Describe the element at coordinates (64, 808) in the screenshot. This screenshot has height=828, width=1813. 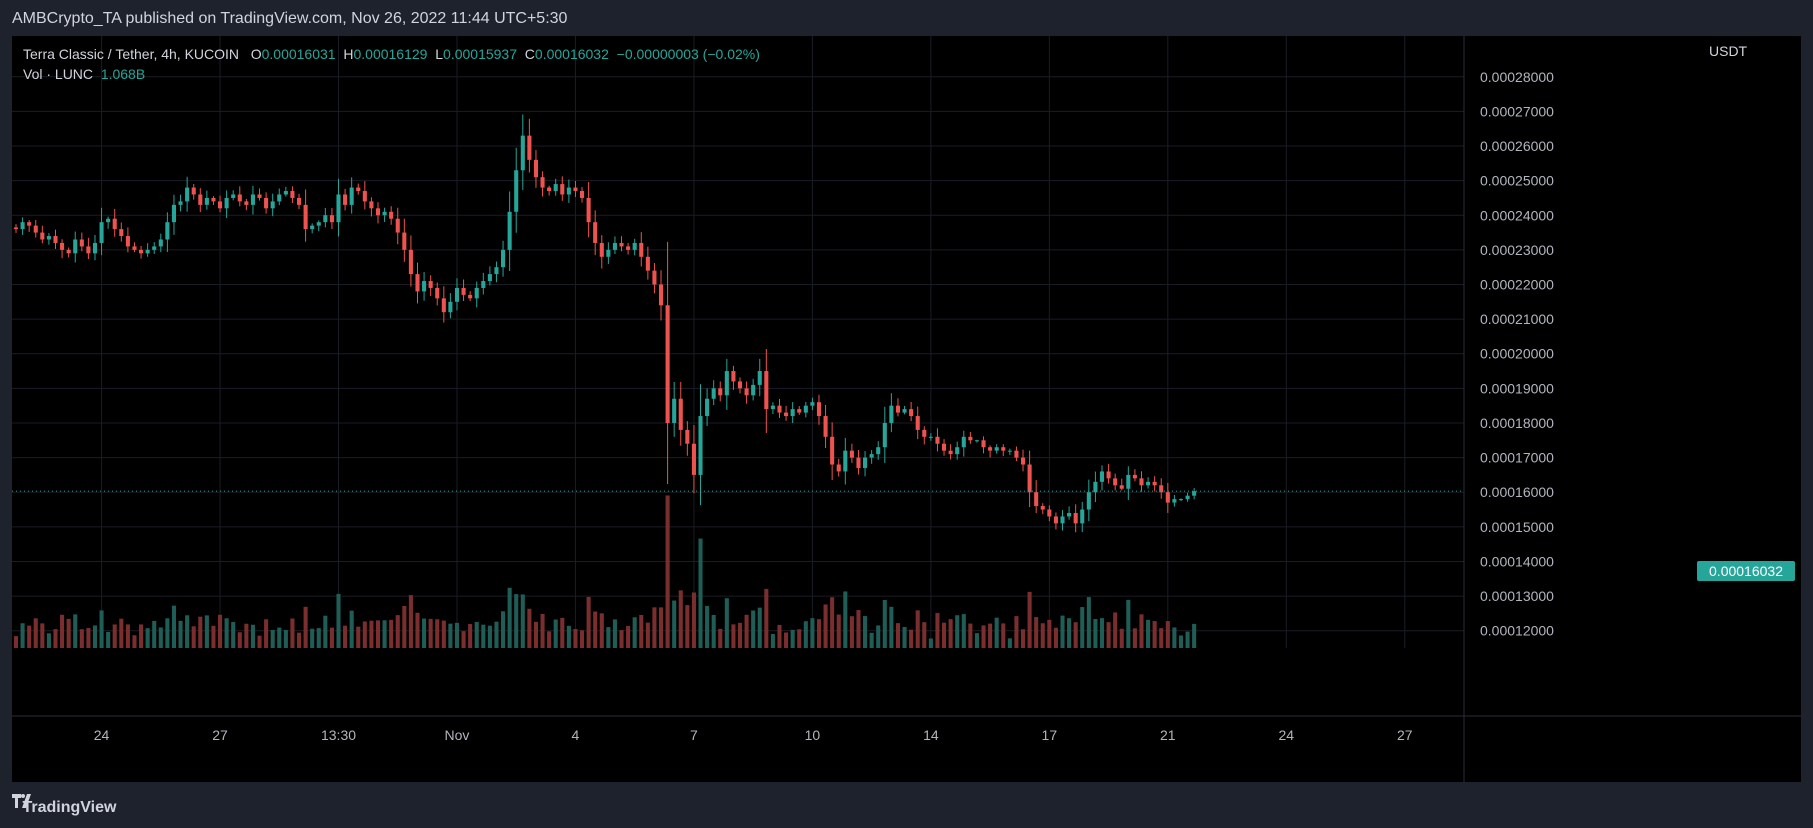
I see `tradingview-footer: TradingView` at that location.